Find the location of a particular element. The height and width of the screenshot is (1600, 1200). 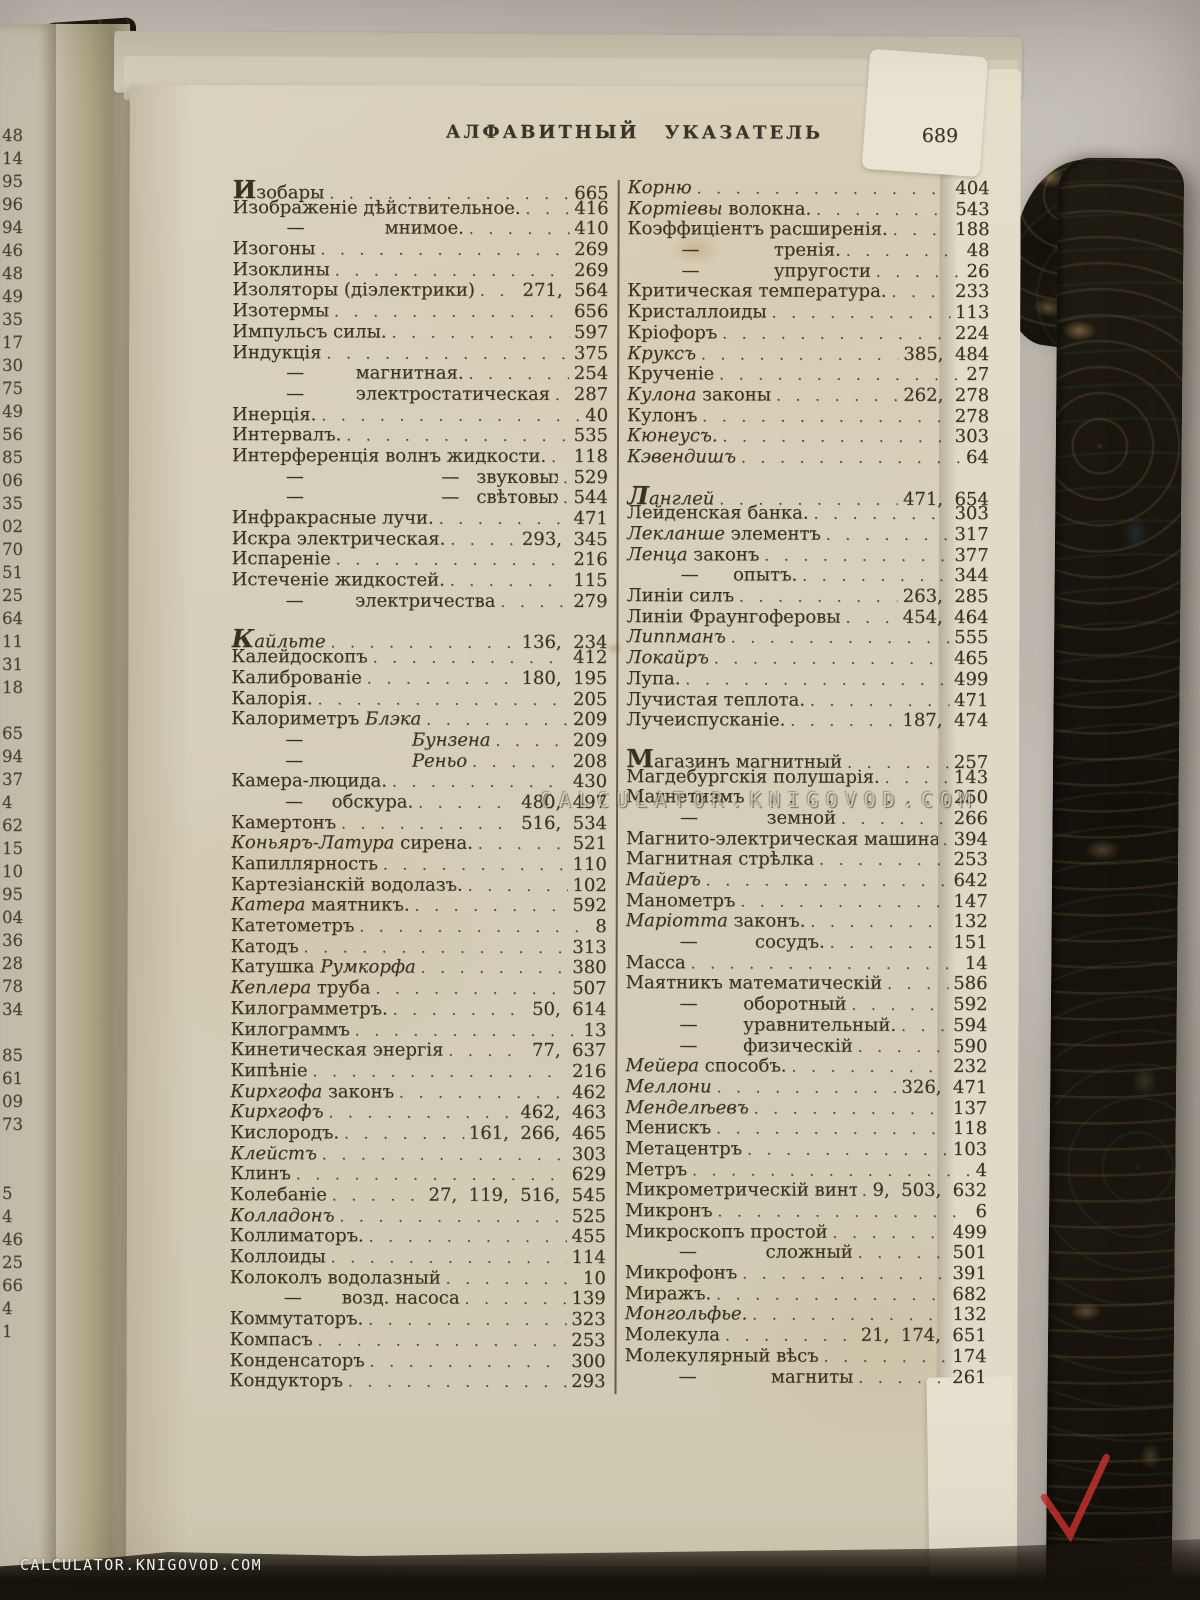

index-entry: — магниты261 is located at coordinates (806, 1378).